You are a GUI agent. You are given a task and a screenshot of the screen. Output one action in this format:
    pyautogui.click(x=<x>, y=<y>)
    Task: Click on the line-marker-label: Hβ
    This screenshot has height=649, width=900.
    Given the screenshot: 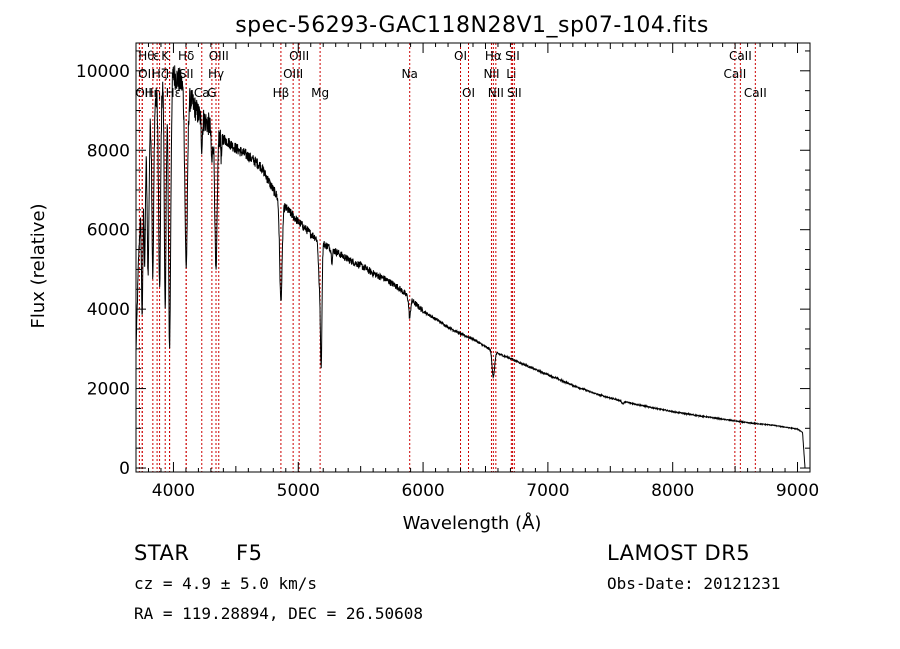 What is the action you would take?
    pyautogui.click(x=281, y=93)
    